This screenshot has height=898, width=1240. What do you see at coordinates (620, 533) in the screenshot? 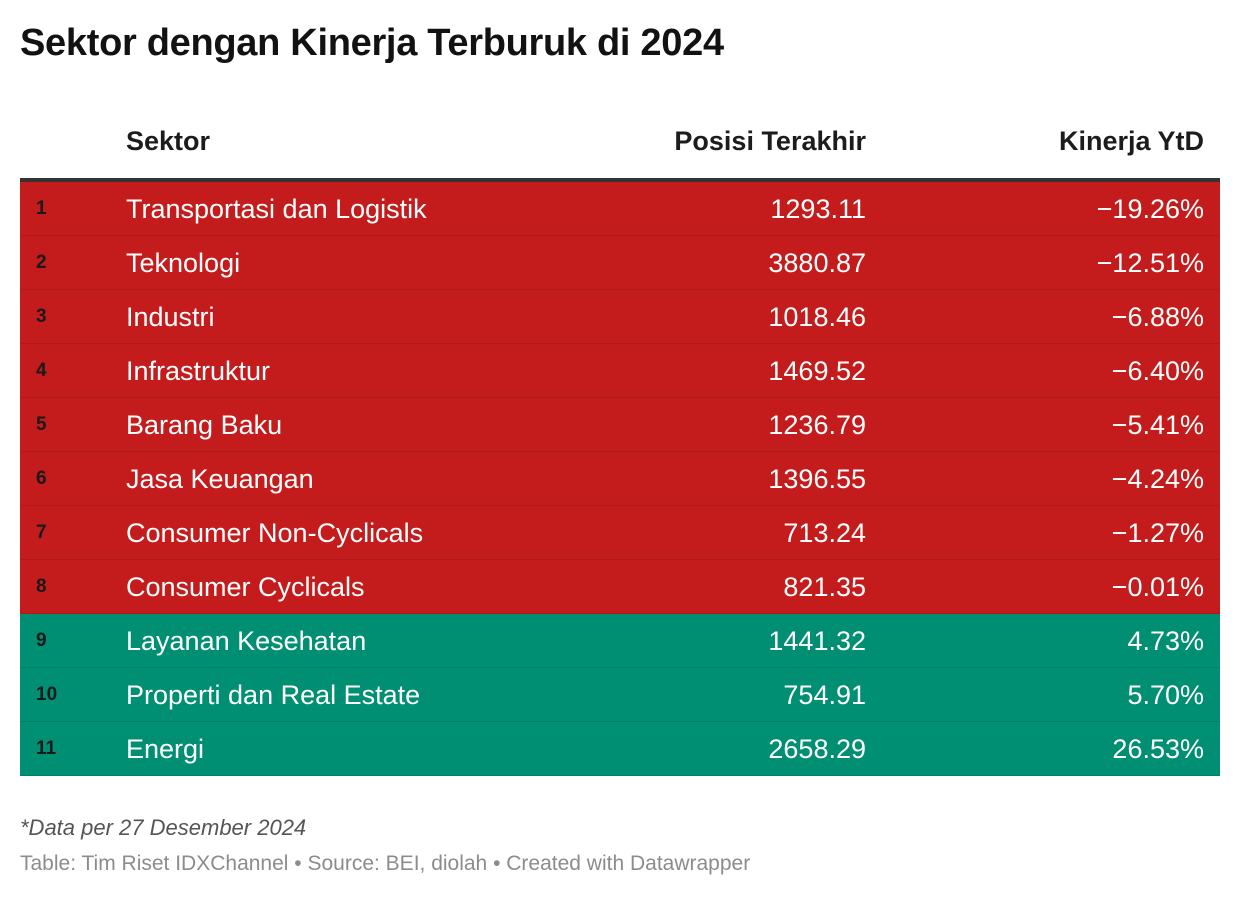
I see `table-row: 7 Consumer Non-Cyclicals 713.24 −1.27%` at bounding box center [620, 533].